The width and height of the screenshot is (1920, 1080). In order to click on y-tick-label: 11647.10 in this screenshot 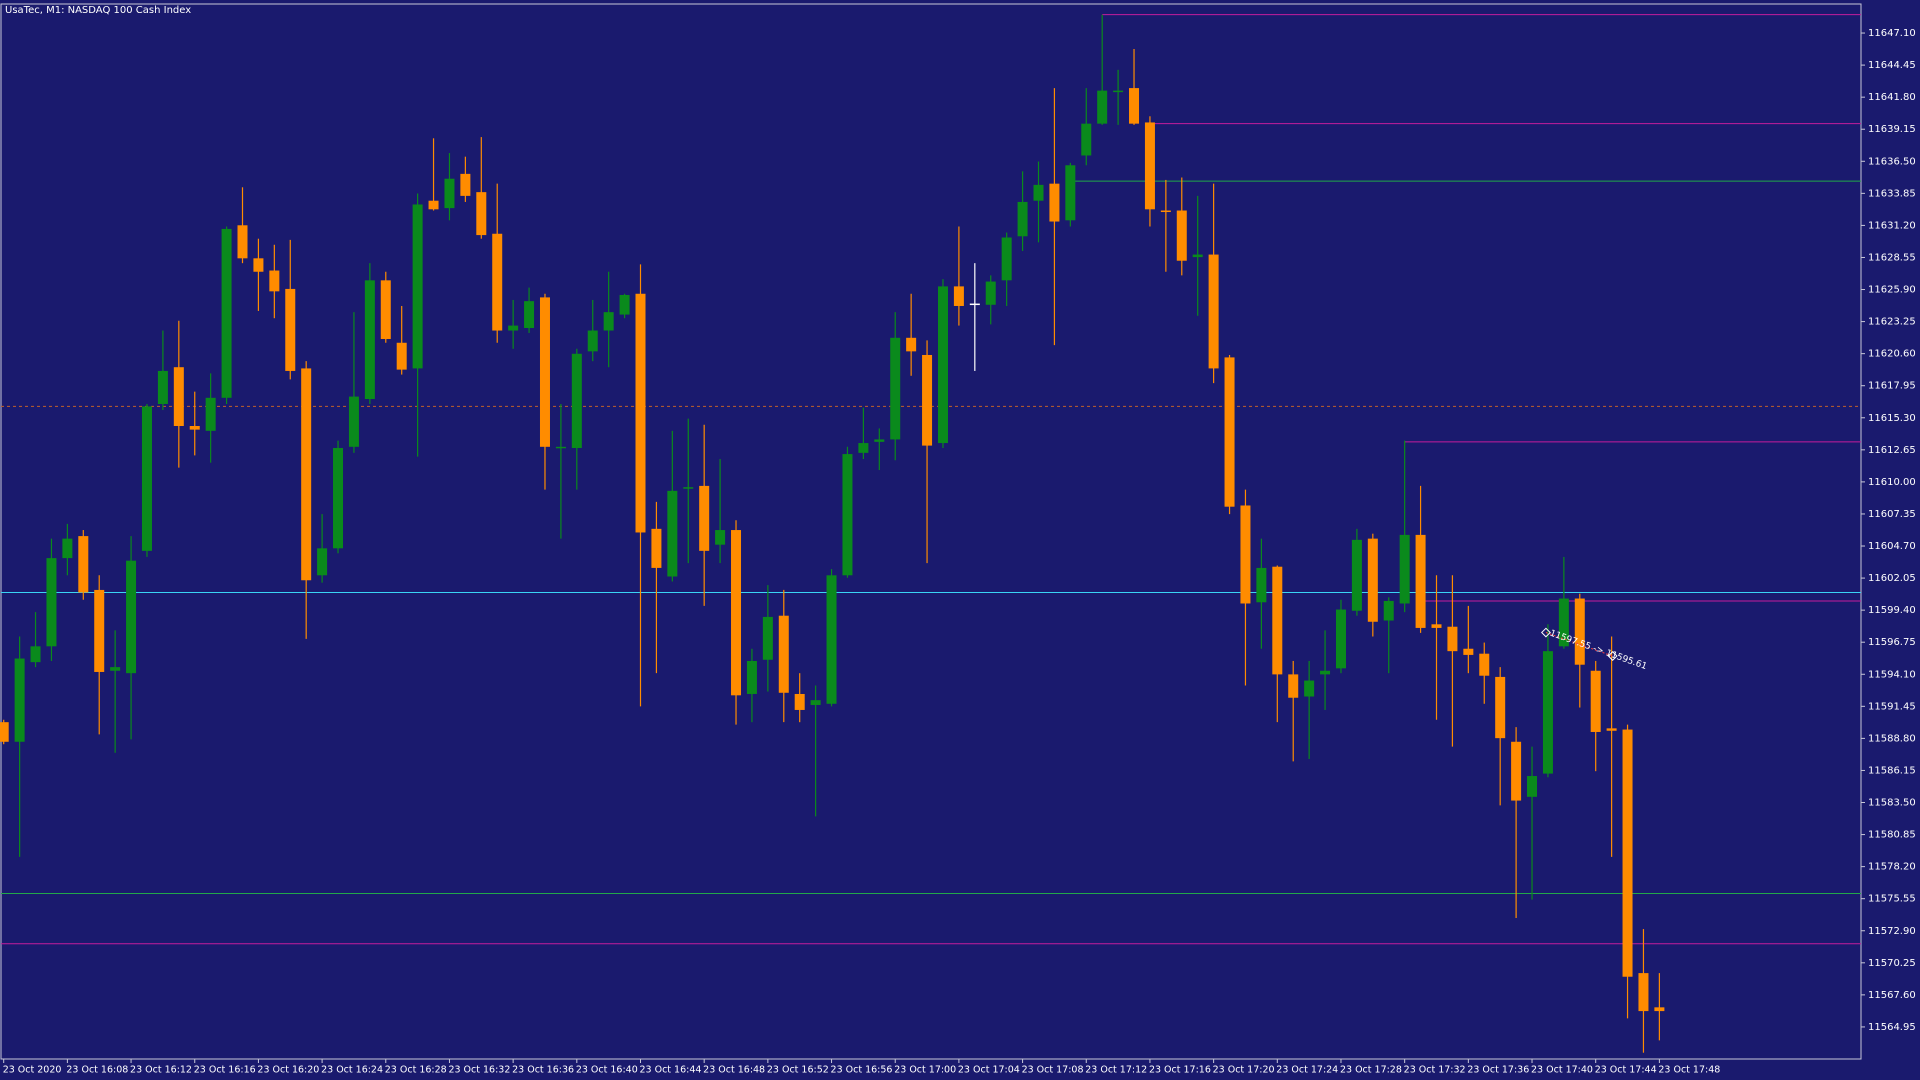, I will do `click(1892, 33)`.